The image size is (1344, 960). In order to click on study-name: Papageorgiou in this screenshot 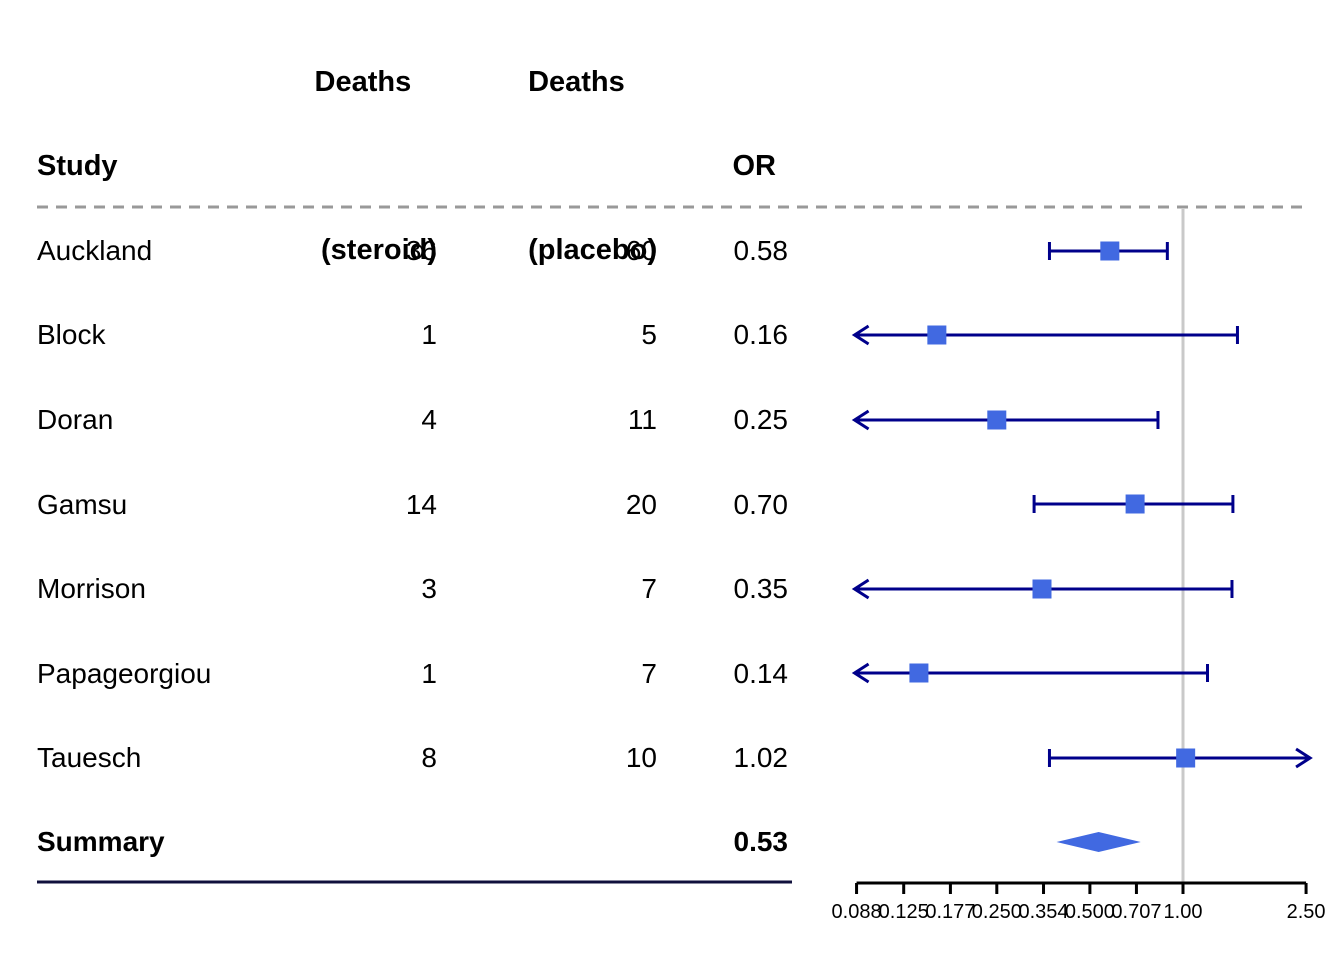, I will do `click(124, 673)`.